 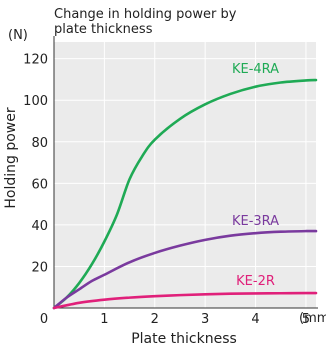 What do you see at coordinates (11, 157) in the screenshot?
I see `y-axis-label: Holding power` at bounding box center [11, 157].